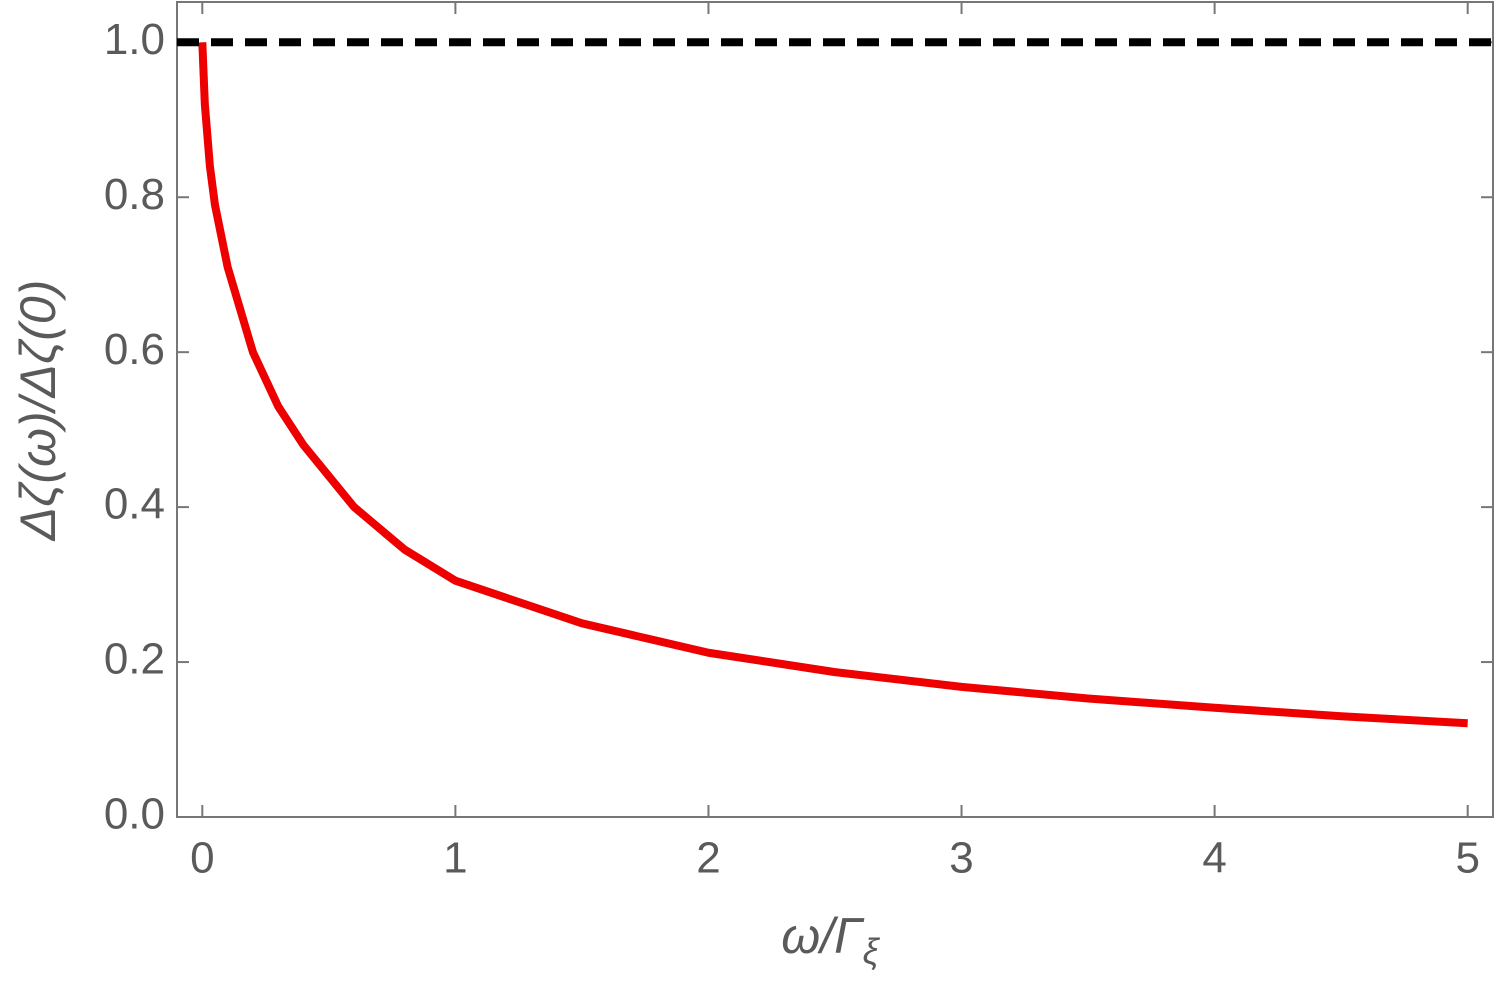 The width and height of the screenshot is (1500, 984). I want to click on y-tick-label: 0.0, so click(134, 814).